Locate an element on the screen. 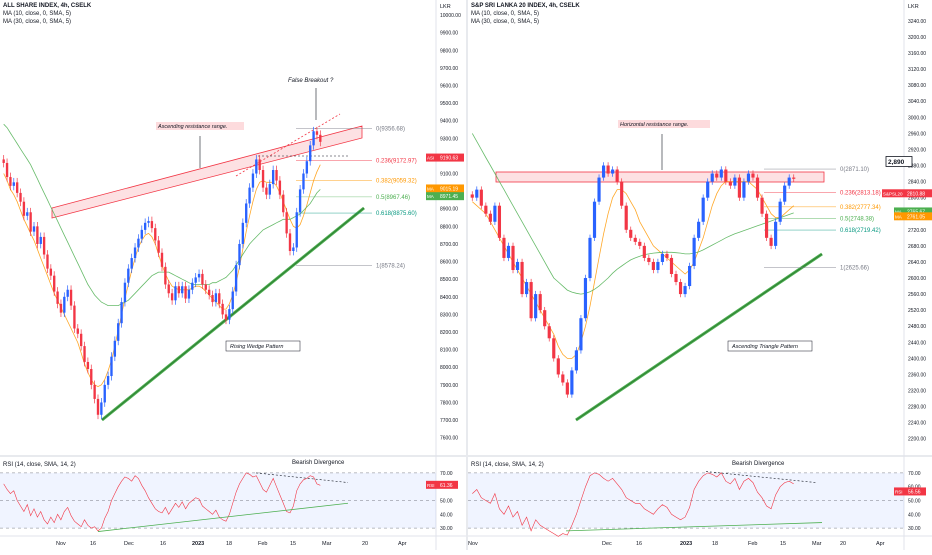 This screenshot has height=555, width=932. left-price-tick: 9300.00 is located at coordinates (449, 139).